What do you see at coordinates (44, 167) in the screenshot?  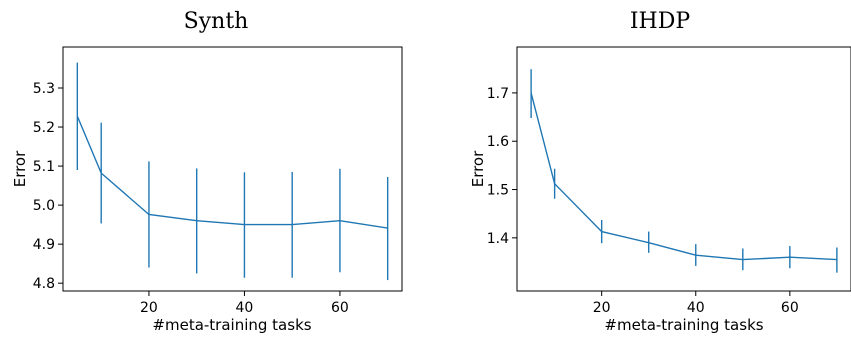 I see `synth-y-tick-label: 5.1` at bounding box center [44, 167].